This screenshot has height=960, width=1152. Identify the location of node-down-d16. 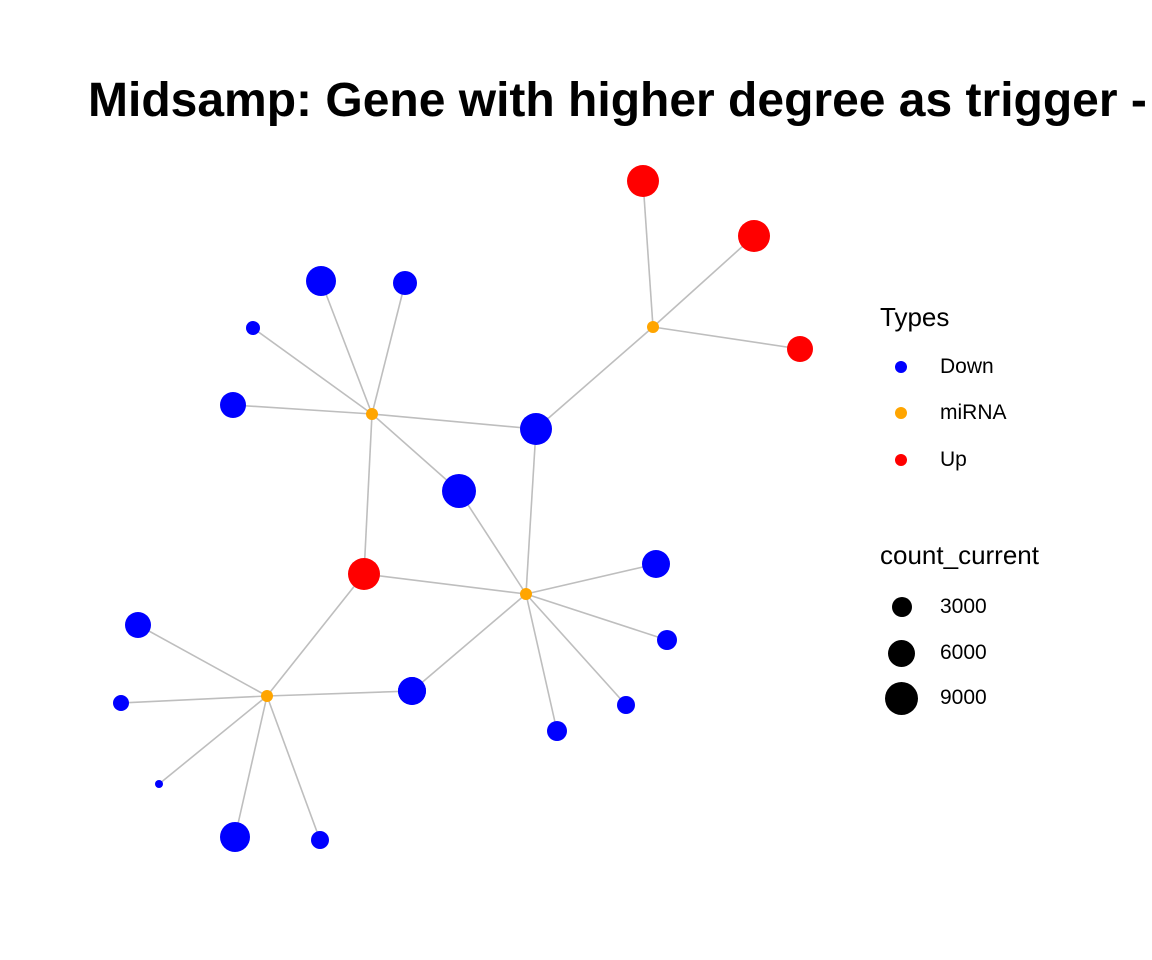
(320, 840).